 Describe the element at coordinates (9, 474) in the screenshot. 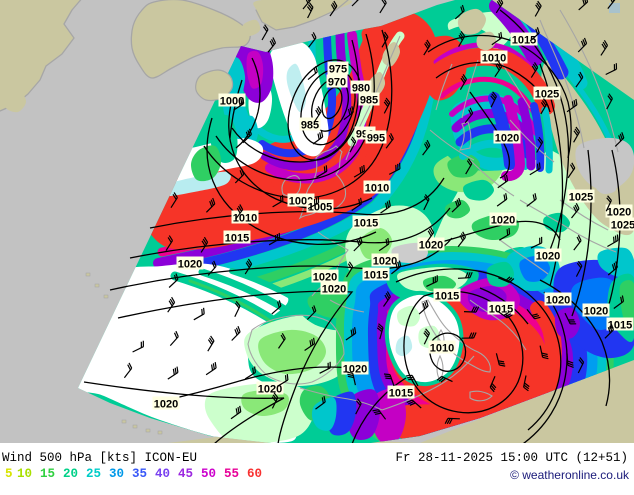

I see `svg-text: 5` at that location.